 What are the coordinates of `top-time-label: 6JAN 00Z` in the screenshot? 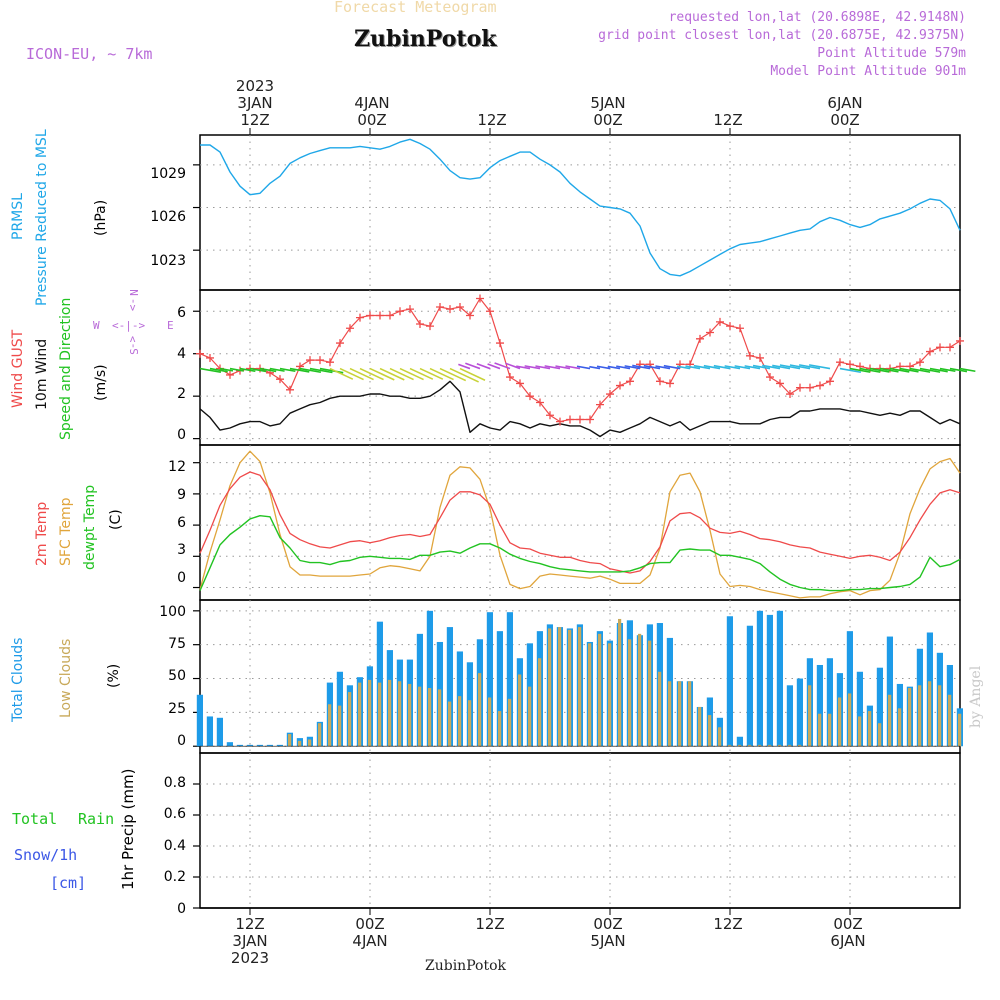 It's located at (845, 111).